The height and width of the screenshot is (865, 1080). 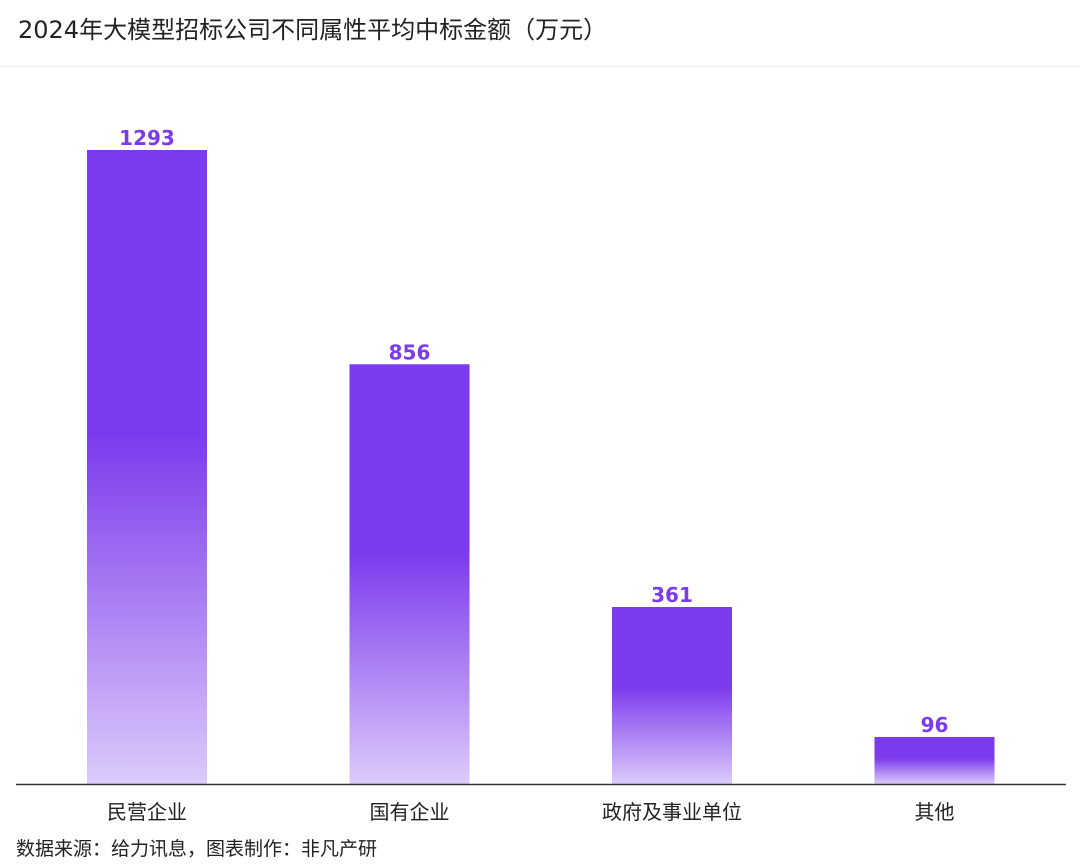 I want to click on bar-value-label-1: 1293, so click(x=147, y=138).